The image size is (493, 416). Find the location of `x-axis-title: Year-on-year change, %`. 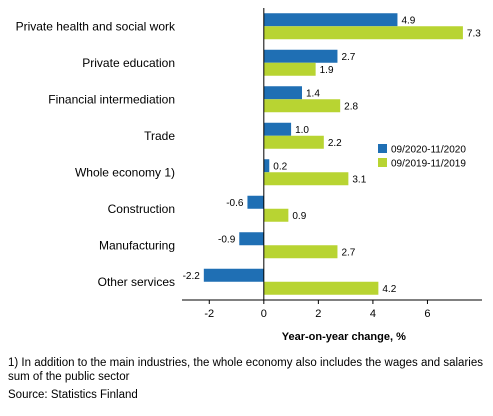

x-axis-title: Year-on-year change, % is located at coordinates (344, 337).